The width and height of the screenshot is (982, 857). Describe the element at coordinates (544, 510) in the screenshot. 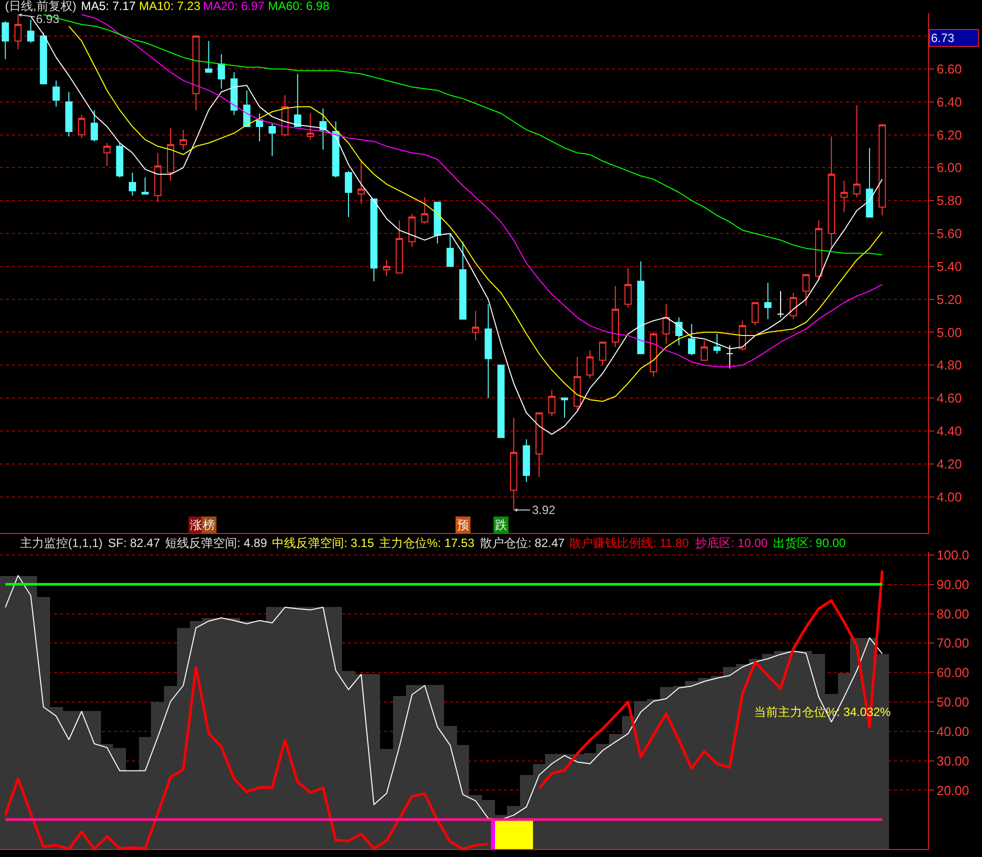

I see `annotation: 3.92` at that location.